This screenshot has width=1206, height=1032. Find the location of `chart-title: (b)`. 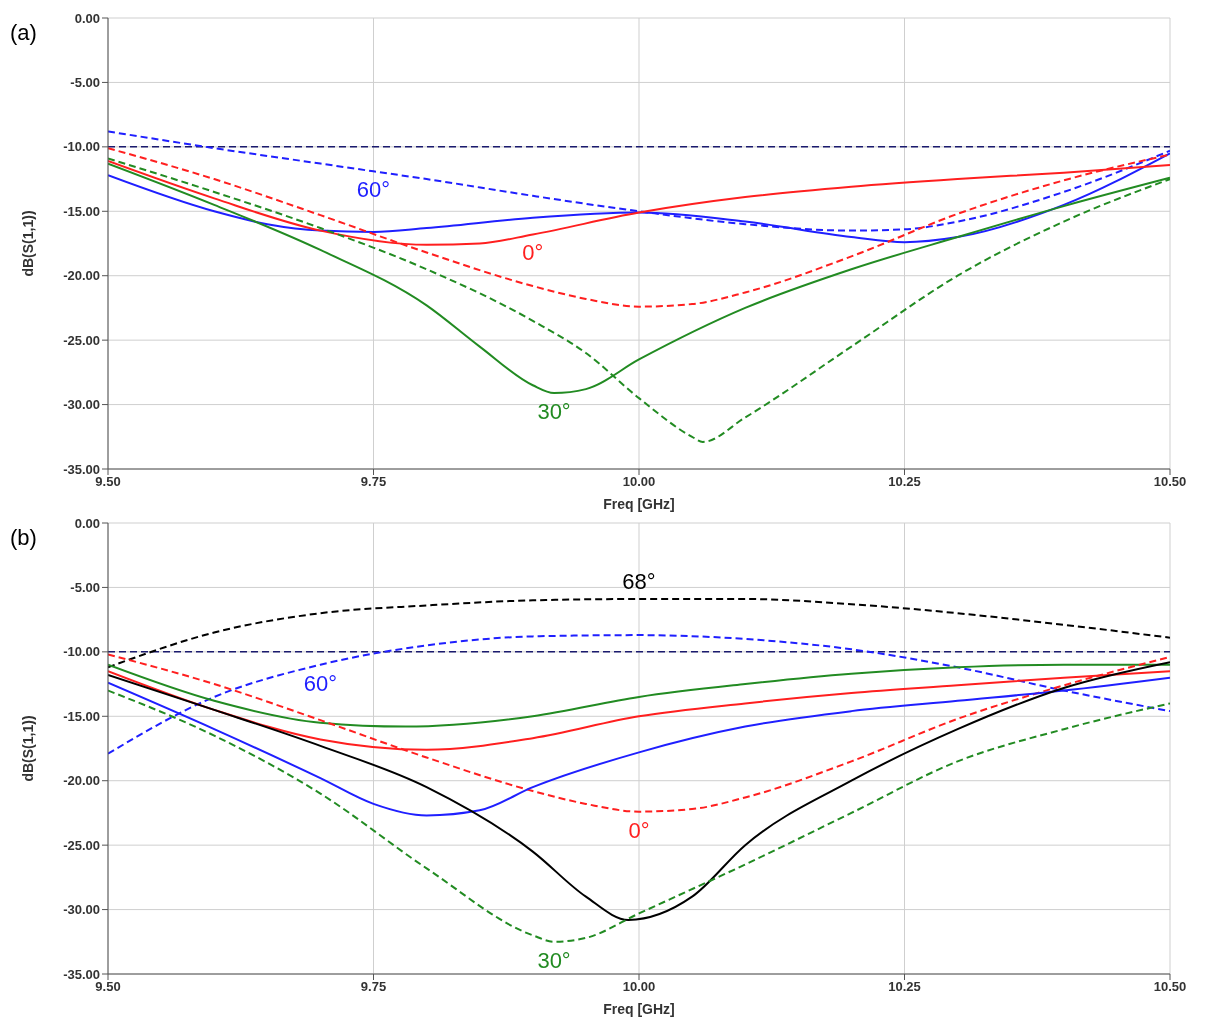

chart-title: (b) is located at coordinates (23, 538).